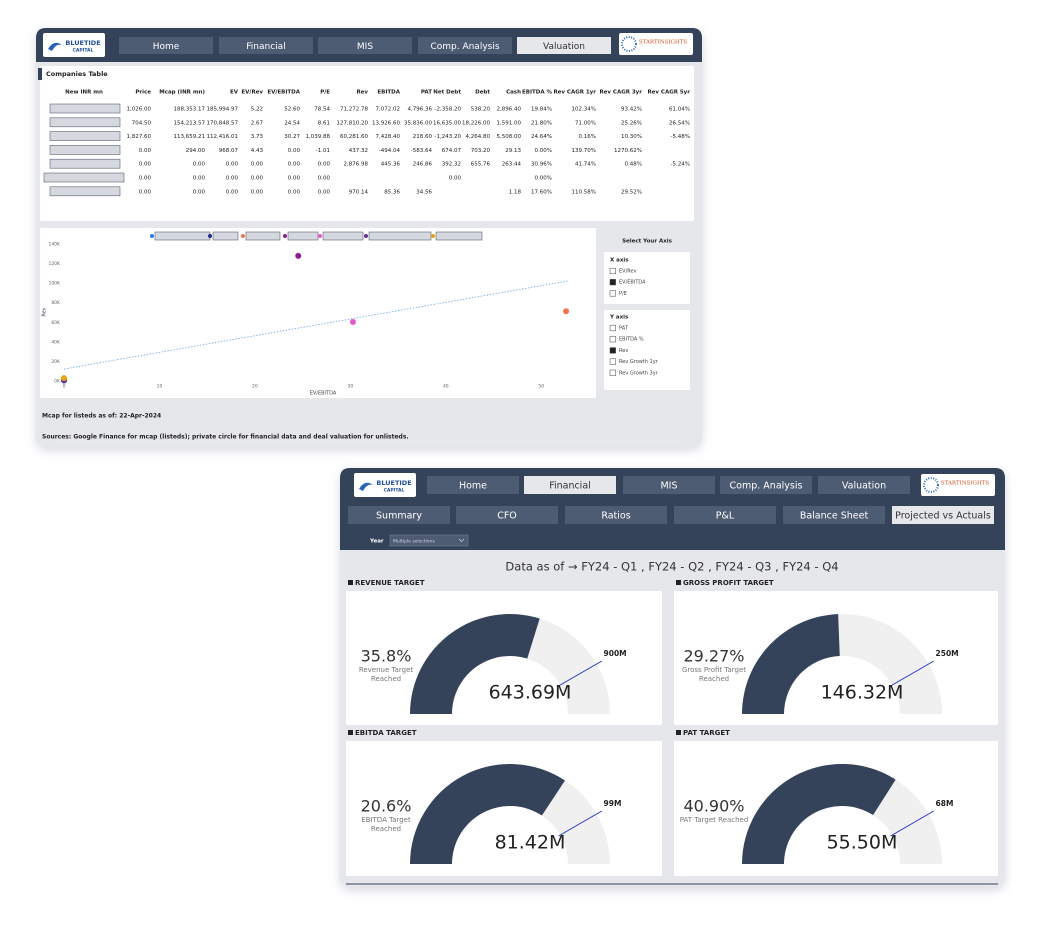 This screenshot has width=1042, height=933. What do you see at coordinates (55, 46) in the screenshot?
I see `logo-wave` at bounding box center [55, 46].